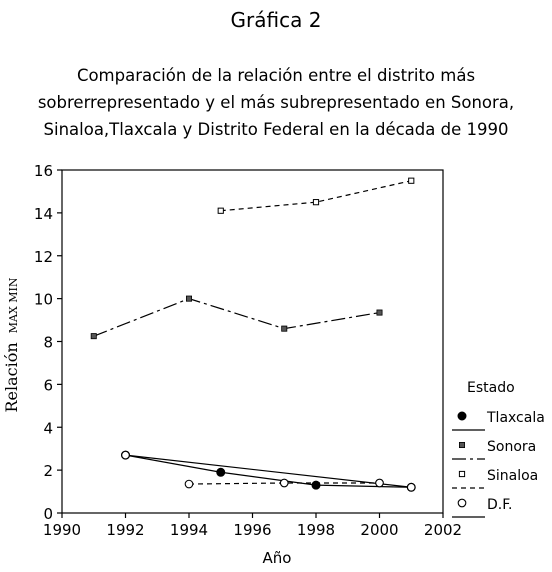 This screenshot has width=552, height=572. I want to click on y-tick-label: 12, so click(43, 257).